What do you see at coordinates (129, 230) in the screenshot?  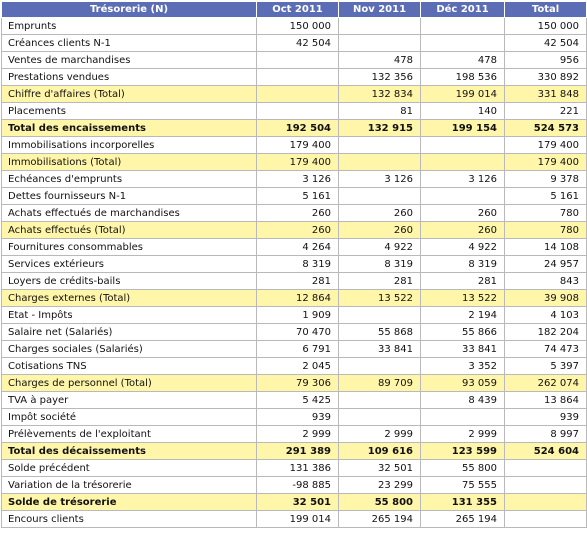 I see `row-label: Achats effectués (Total)` at bounding box center [129, 230].